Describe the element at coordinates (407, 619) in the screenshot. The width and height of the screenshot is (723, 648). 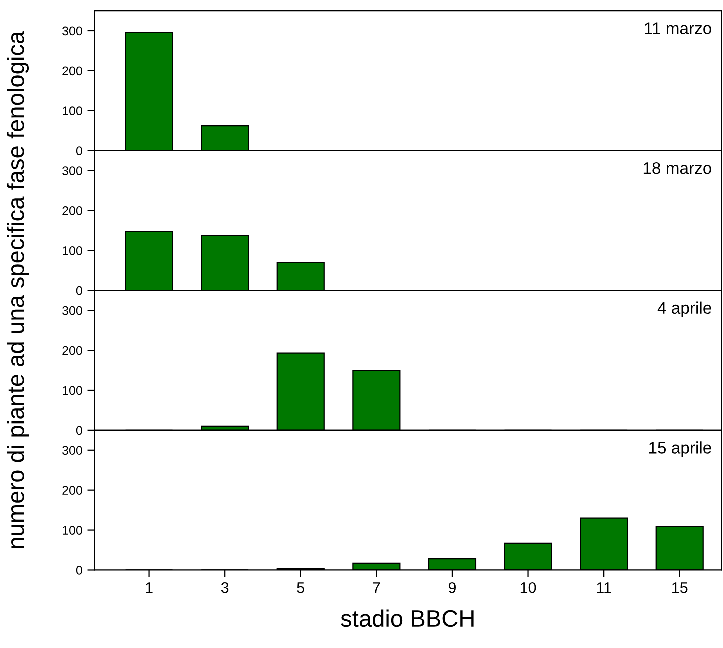
I see `x-axis-title: stadio BBCH` at that location.